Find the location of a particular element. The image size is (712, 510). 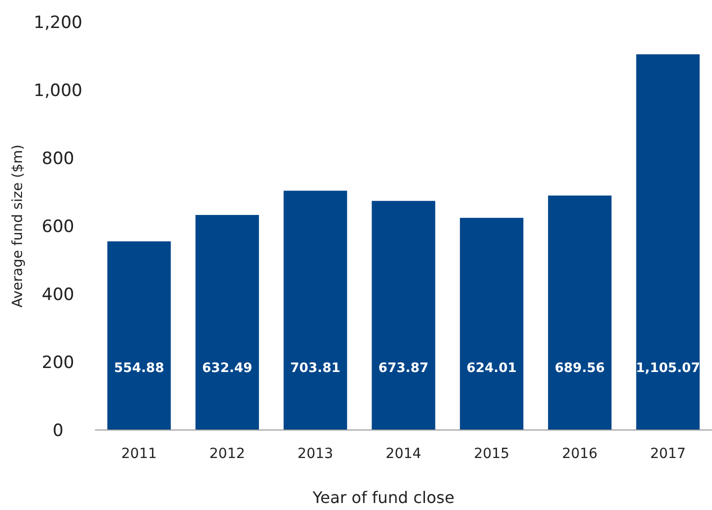

x-tick-label: 2013 is located at coordinates (316, 454).